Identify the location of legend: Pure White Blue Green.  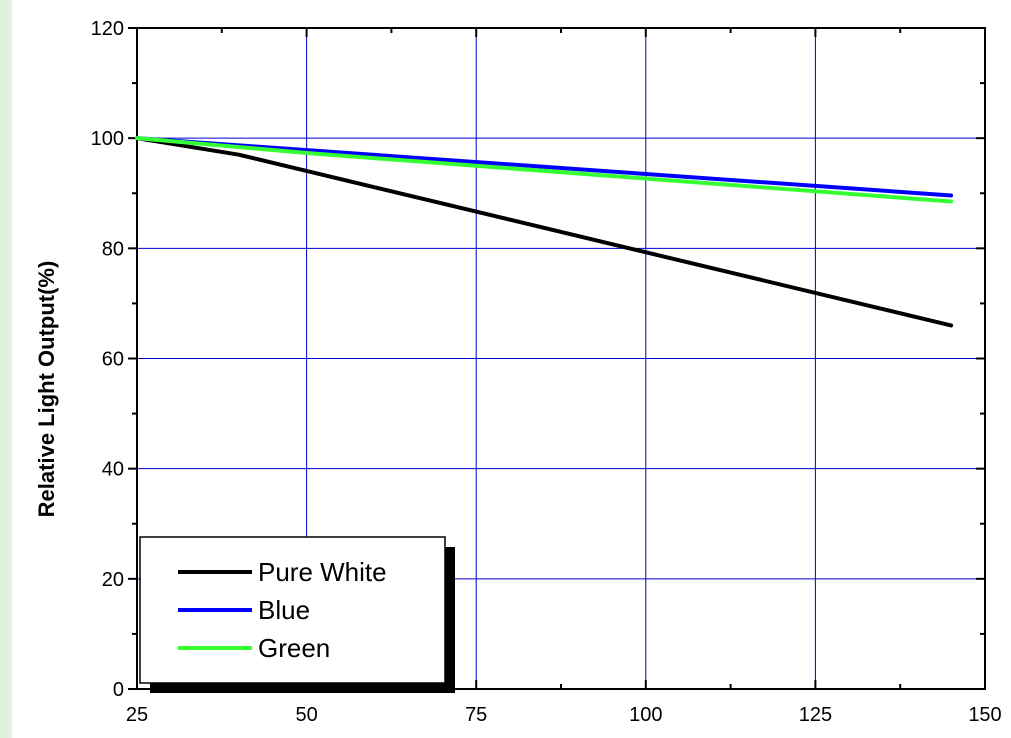
(297, 614).